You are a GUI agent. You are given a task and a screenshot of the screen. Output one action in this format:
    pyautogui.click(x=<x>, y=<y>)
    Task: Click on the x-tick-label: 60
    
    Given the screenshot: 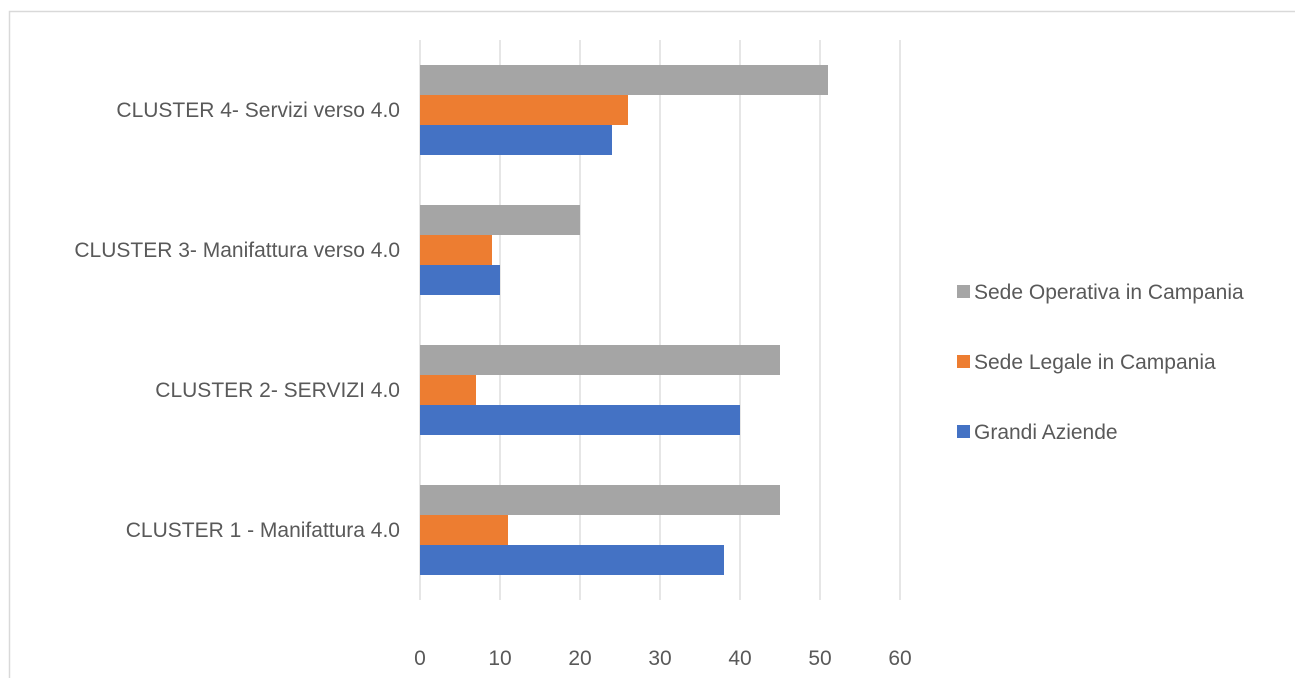 What is the action you would take?
    pyautogui.click(x=899, y=658)
    